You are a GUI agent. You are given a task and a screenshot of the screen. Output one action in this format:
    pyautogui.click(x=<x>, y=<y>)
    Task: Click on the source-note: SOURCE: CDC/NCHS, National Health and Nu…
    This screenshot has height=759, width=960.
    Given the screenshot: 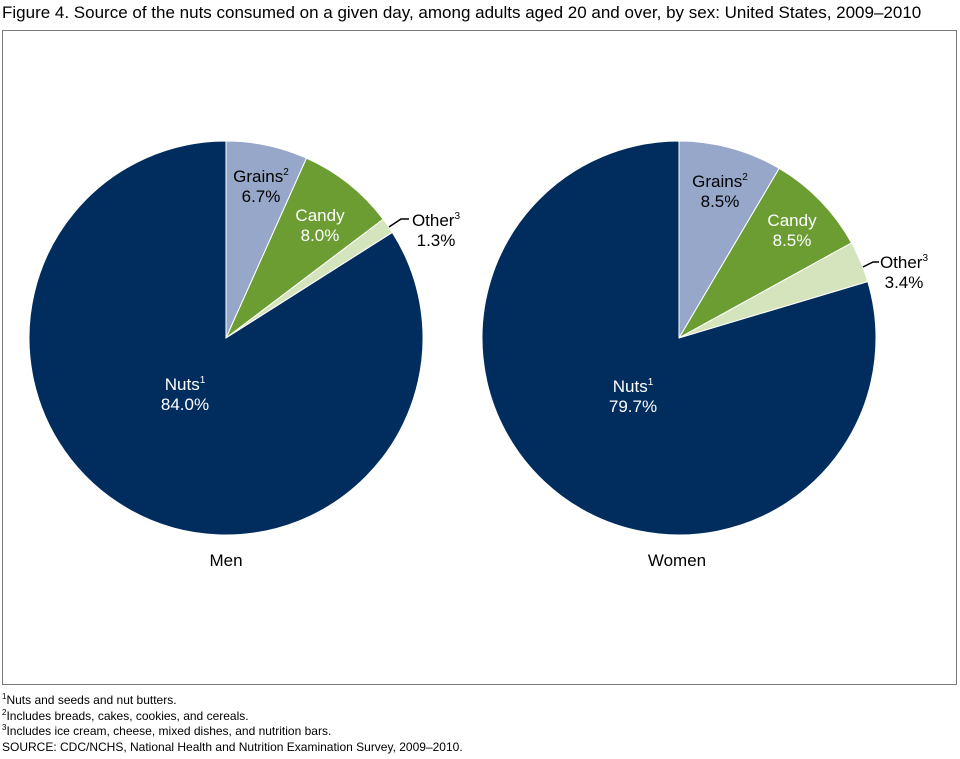 What is the action you would take?
    pyautogui.click(x=232, y=746)
    